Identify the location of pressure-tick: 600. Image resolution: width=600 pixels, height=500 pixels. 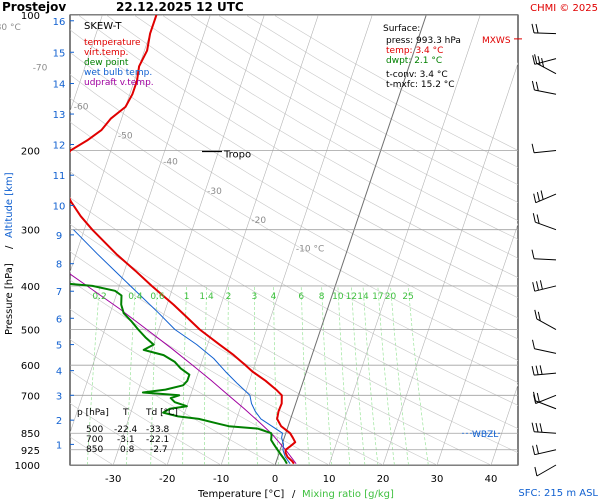
(30, 366).